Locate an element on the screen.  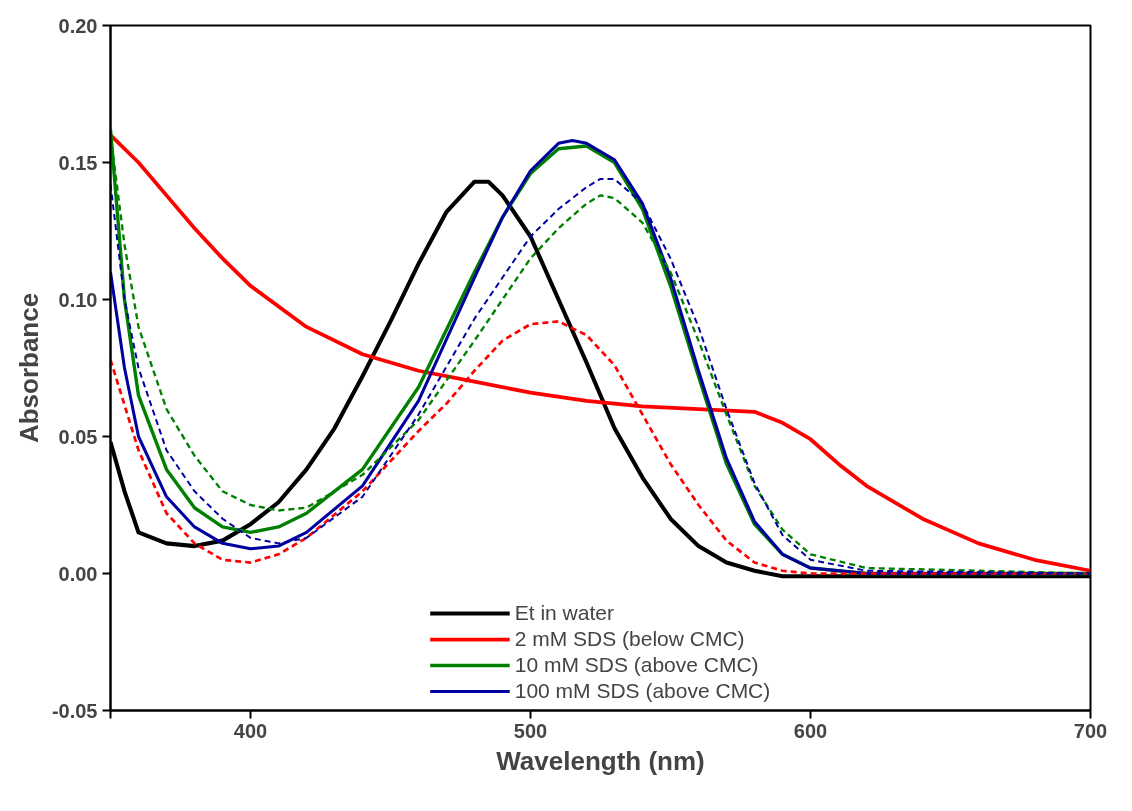
legend-label: 2 mM SDS (below CMC) is located at coordinates (629, 639).